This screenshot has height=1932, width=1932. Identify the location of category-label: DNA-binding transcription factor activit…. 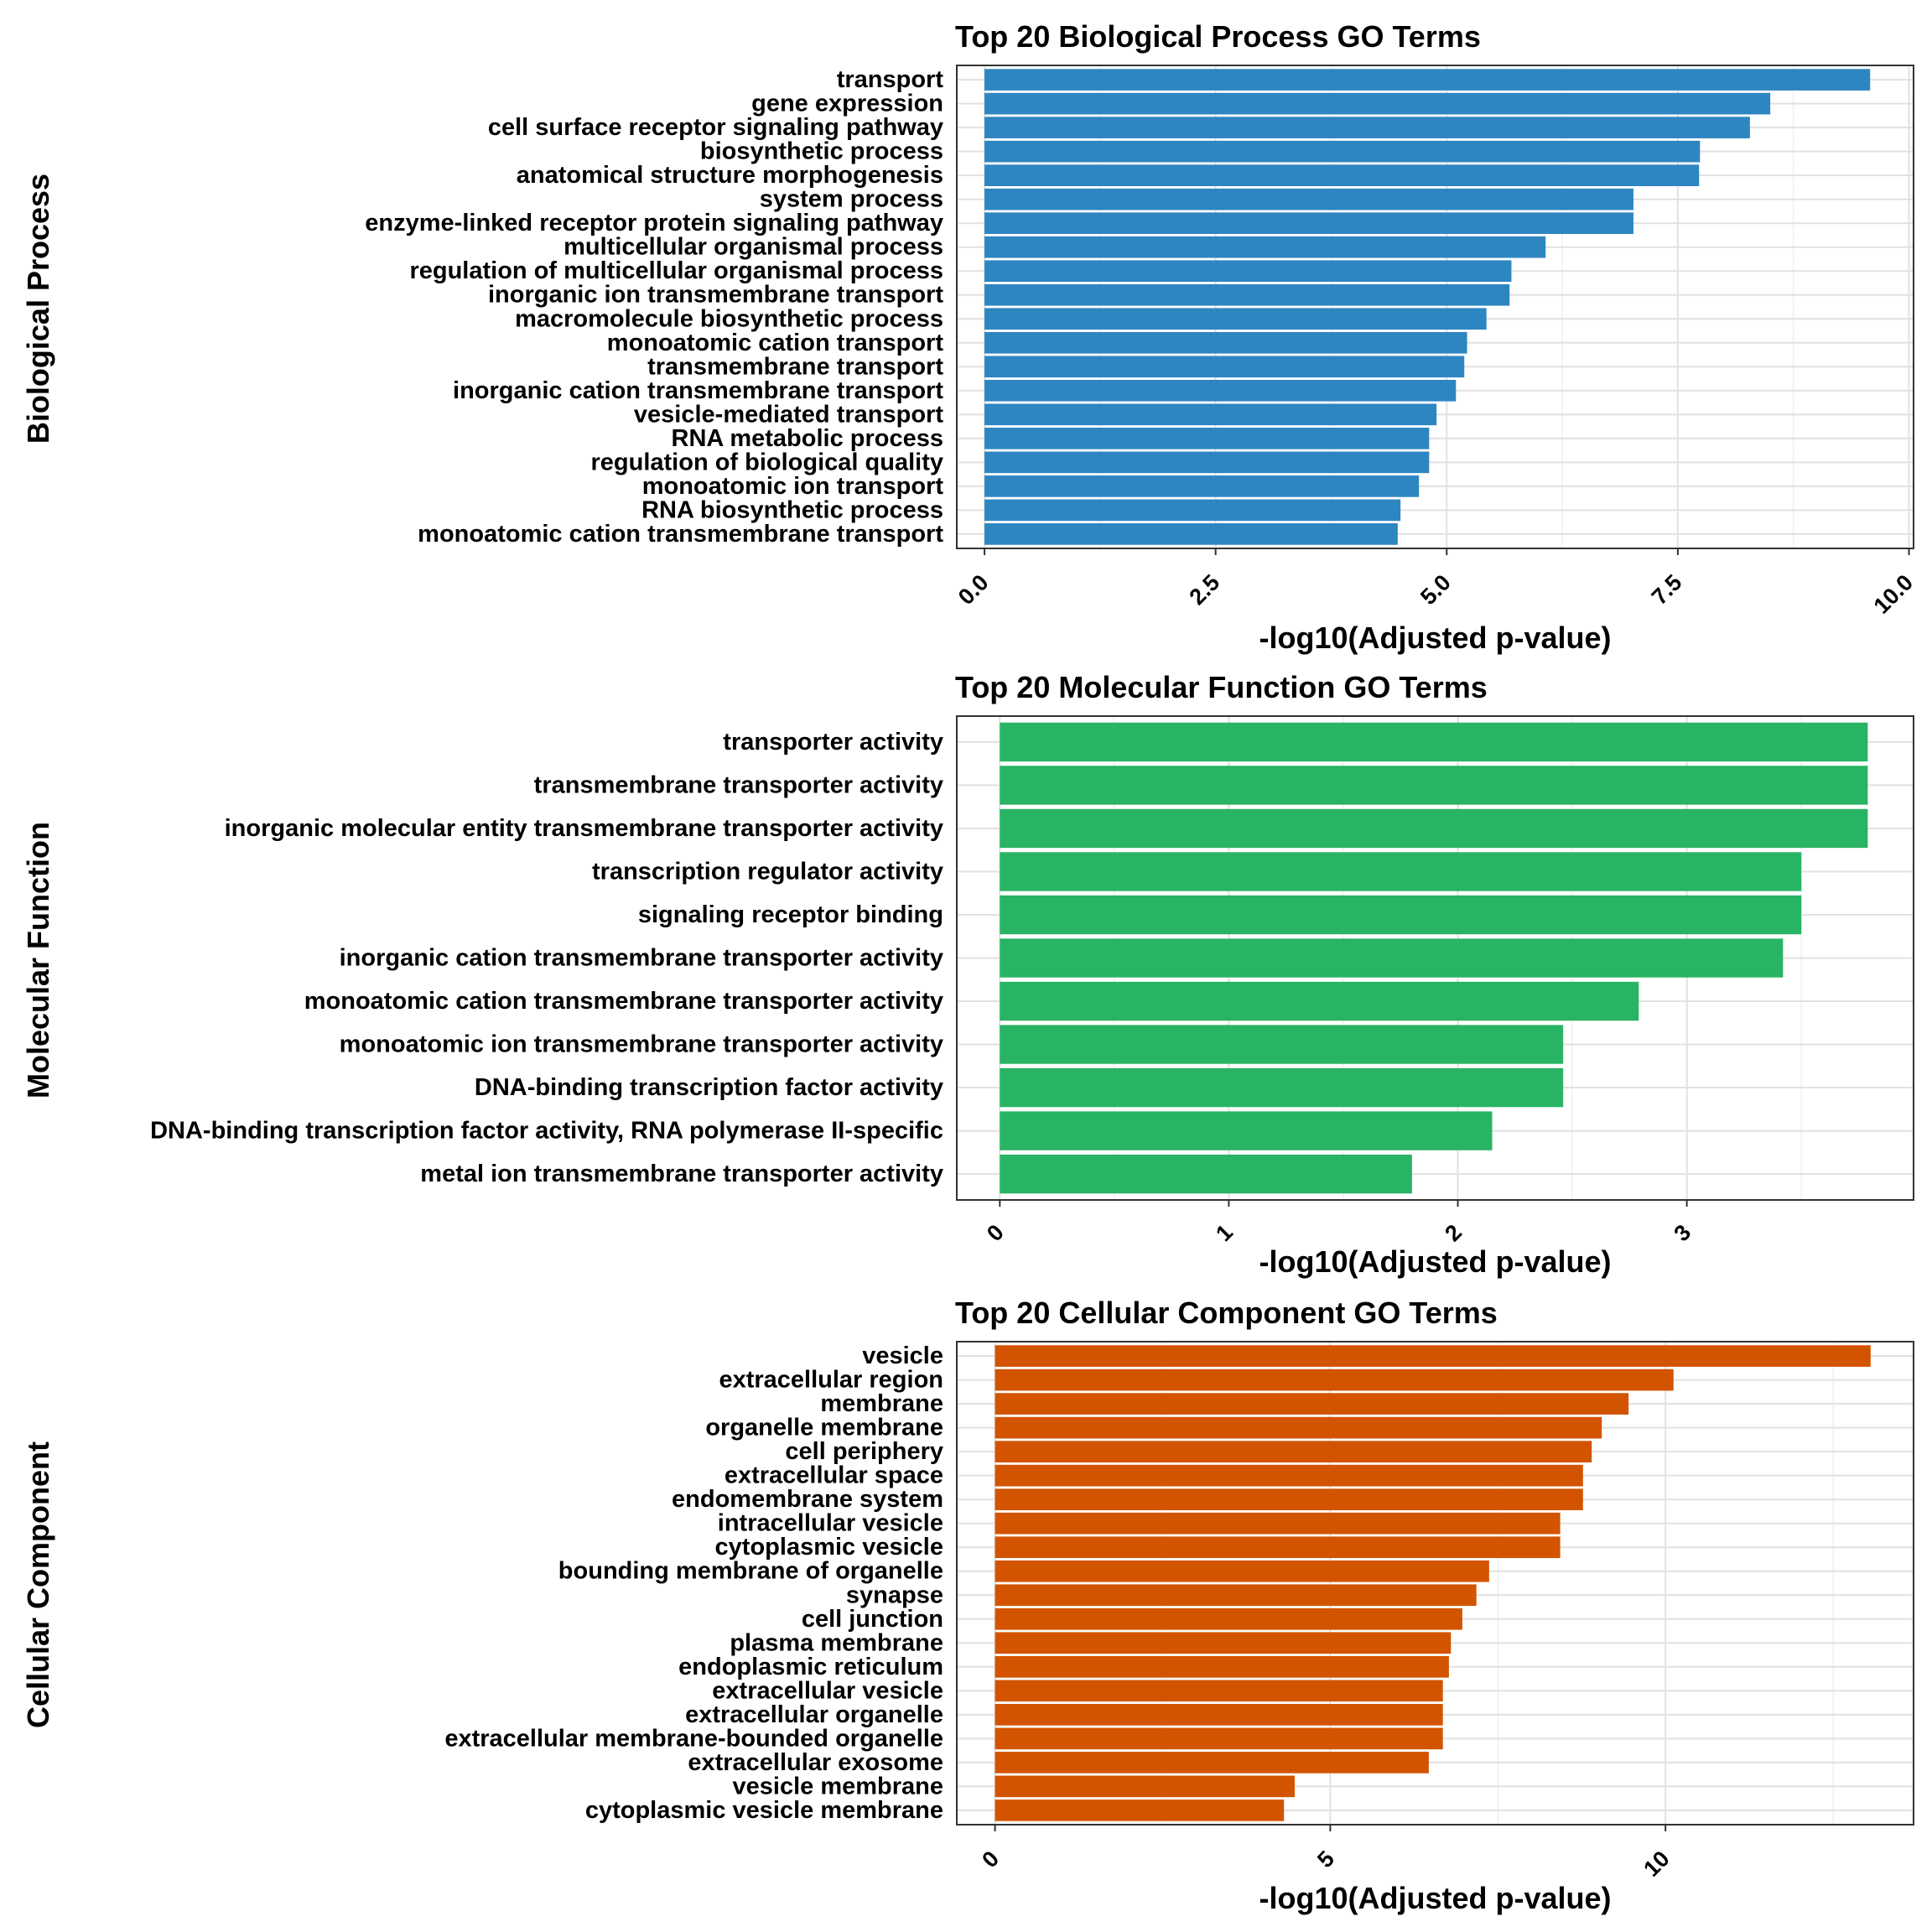
(546, 1131).